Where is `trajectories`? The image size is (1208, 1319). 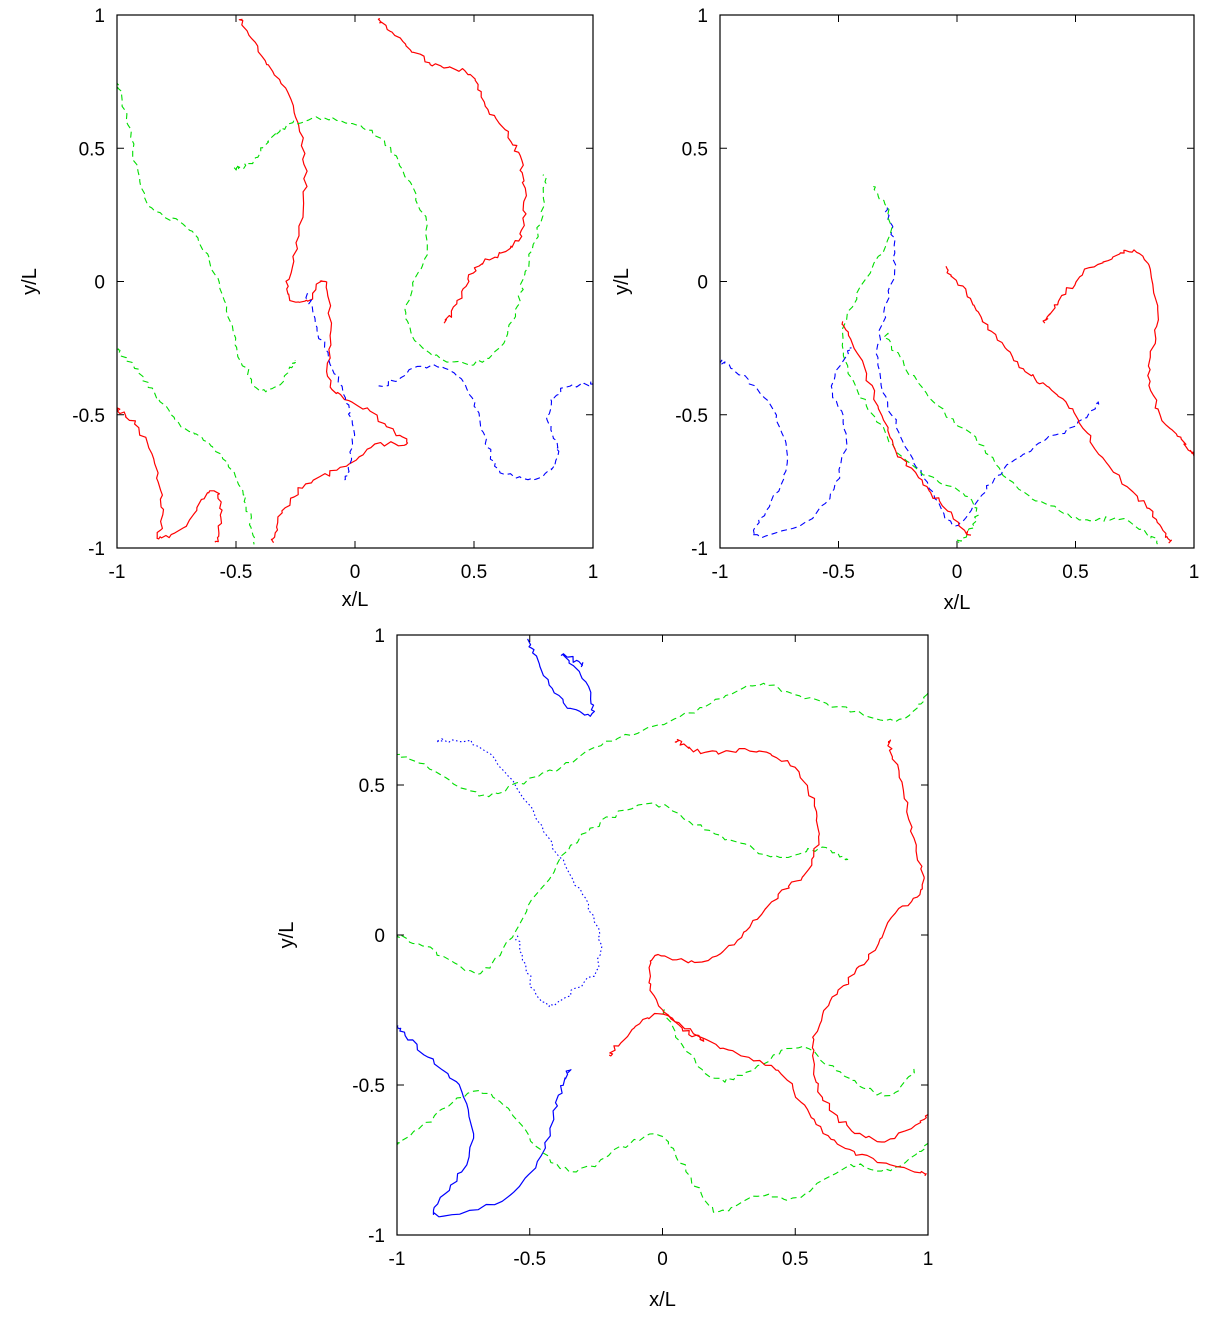 trajectories is located at coordinates (957, 365).